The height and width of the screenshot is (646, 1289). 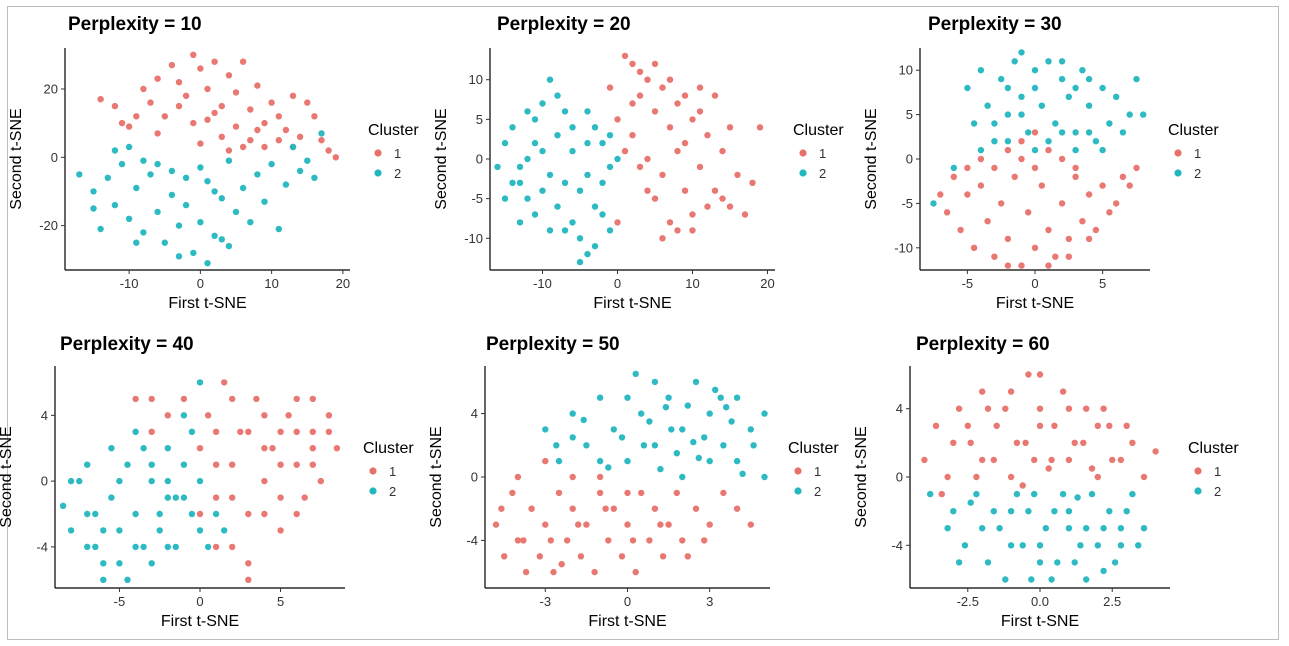 I want to click on y-tick-label: 4, so click(x=474, y=413).